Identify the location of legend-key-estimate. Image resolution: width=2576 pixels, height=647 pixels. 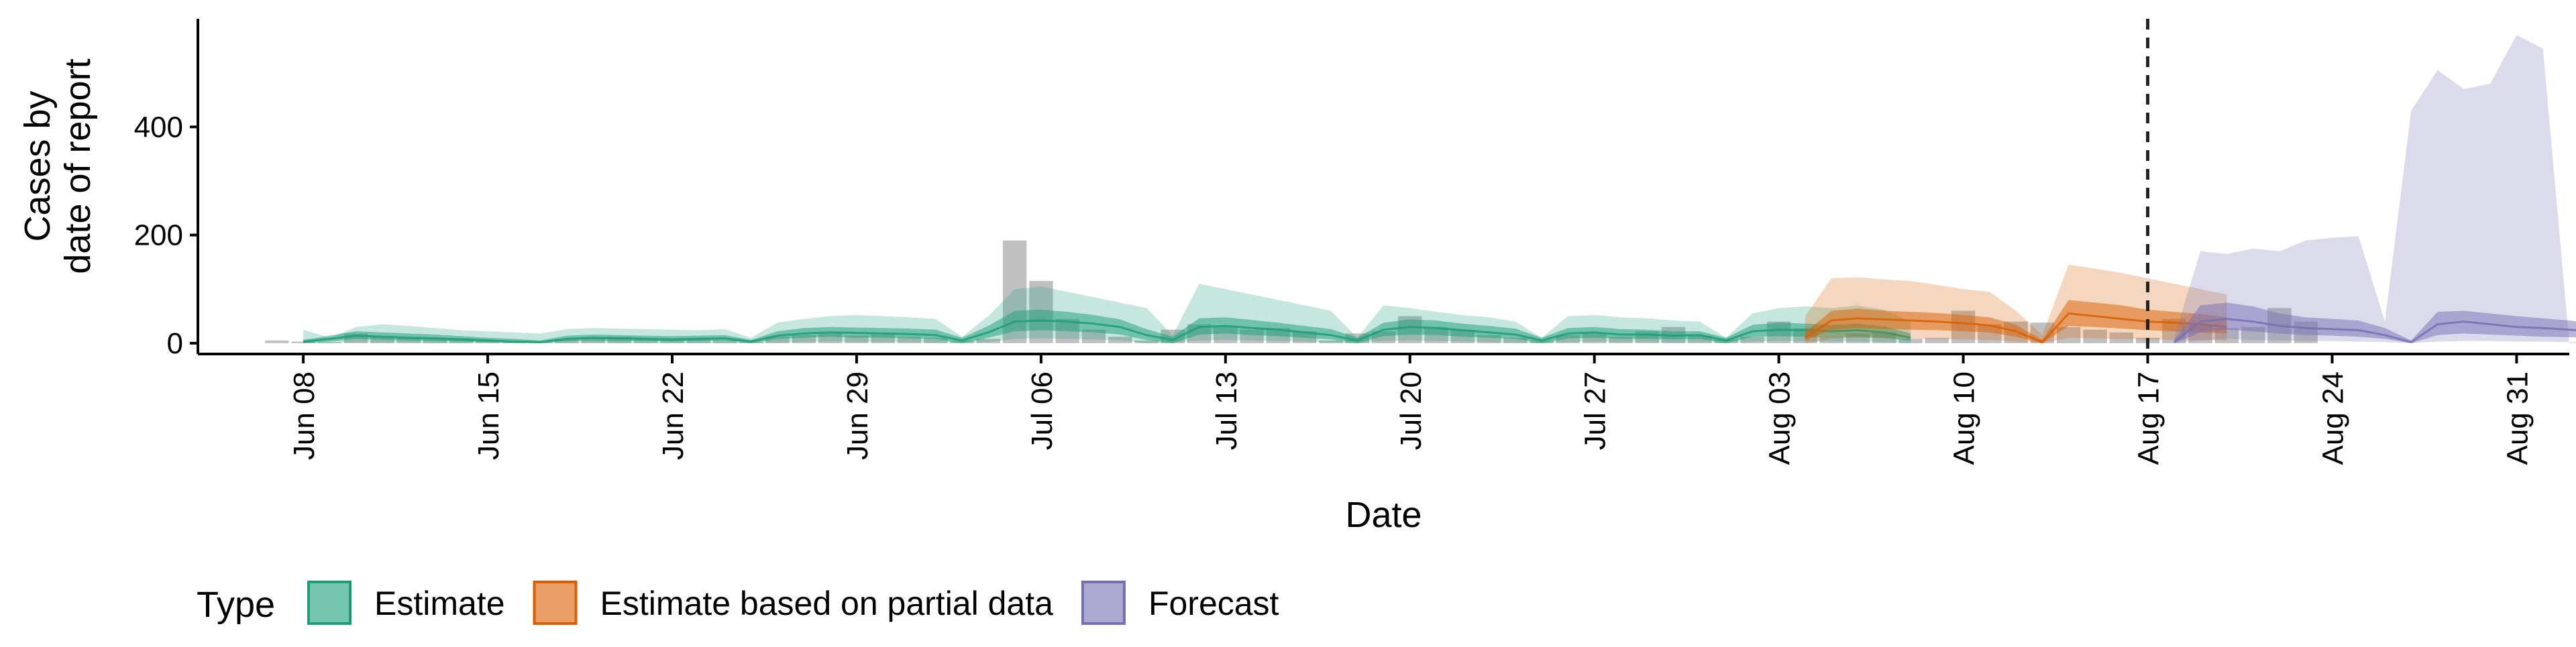
(329, 603).